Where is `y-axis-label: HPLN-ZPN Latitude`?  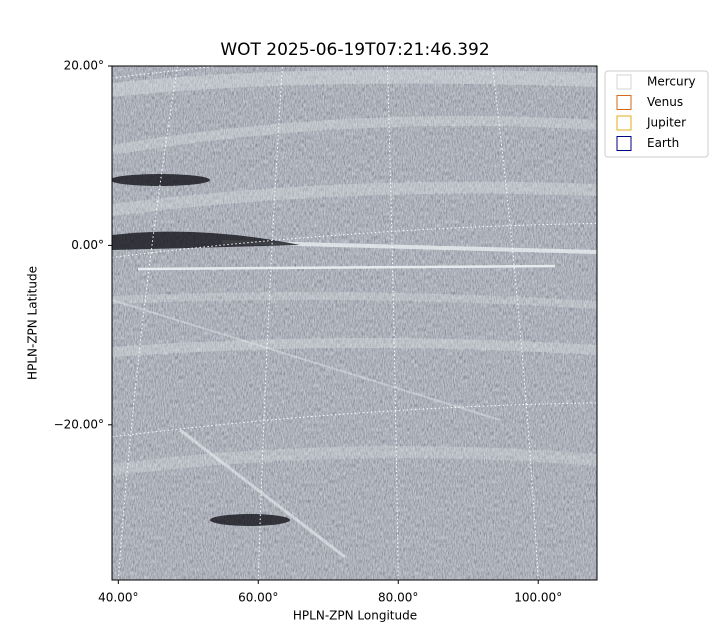 y-axis-label: HPLN-ZPN Latitude is located at coordinates (33, 323).